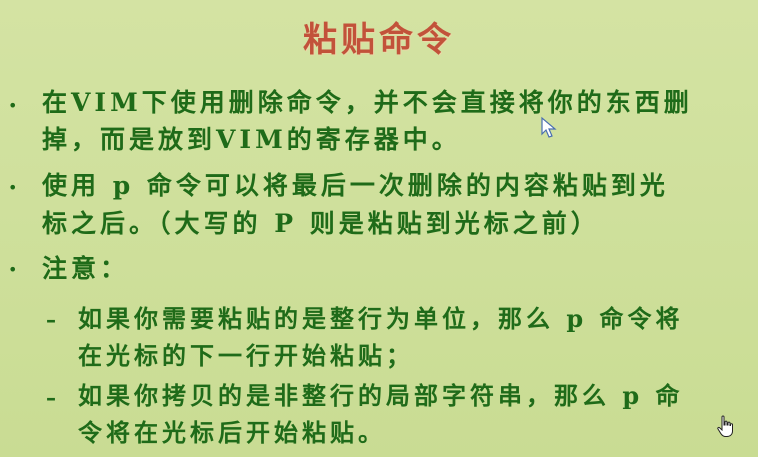 The image size is (758, 457). I want to click on bullet-2-line-1: 使用 p 命令可以将最后一次删除的内容粘贴到光, so click(355, 185).